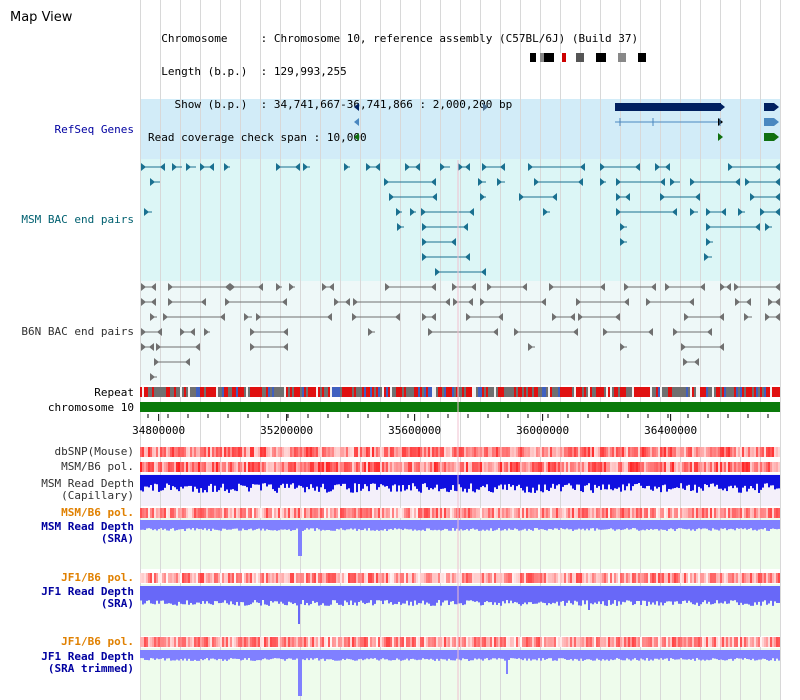 The width and height of the screenshot is (800, 700). Describe the element at coordinates (77, 219) in the screenshot. I see `label-msm-bac: MSM BAC end pairs` at that location.